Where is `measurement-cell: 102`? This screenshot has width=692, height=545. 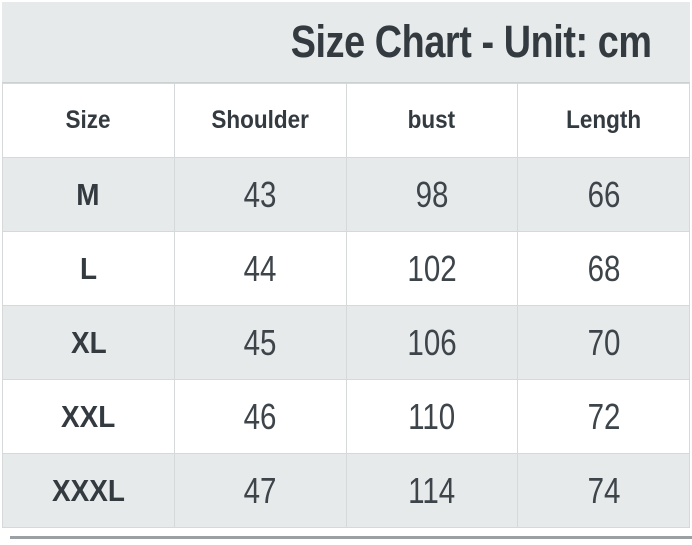
measurement-cell: 102 is located at coordinates (432, 268).